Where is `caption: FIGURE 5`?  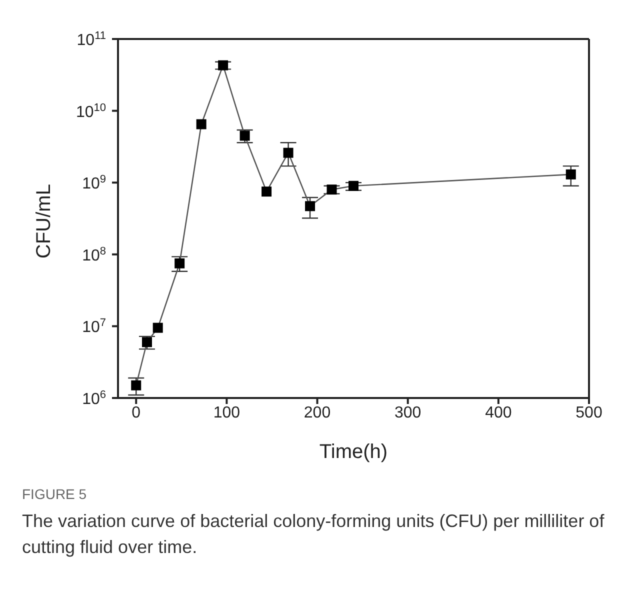
caption: FIGURE 5 is located at coordinates (55, 494).